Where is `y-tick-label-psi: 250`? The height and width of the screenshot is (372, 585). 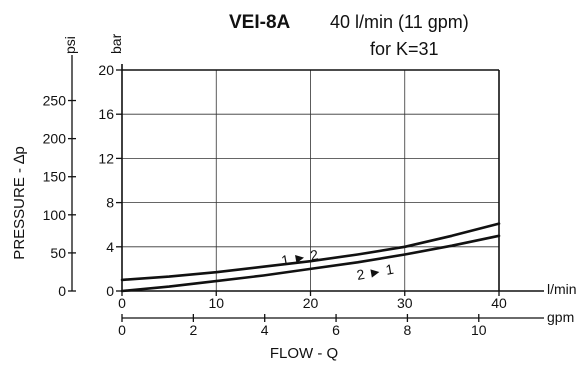 y-tick-label-psi: 250 is located at coordinates (55, 101).